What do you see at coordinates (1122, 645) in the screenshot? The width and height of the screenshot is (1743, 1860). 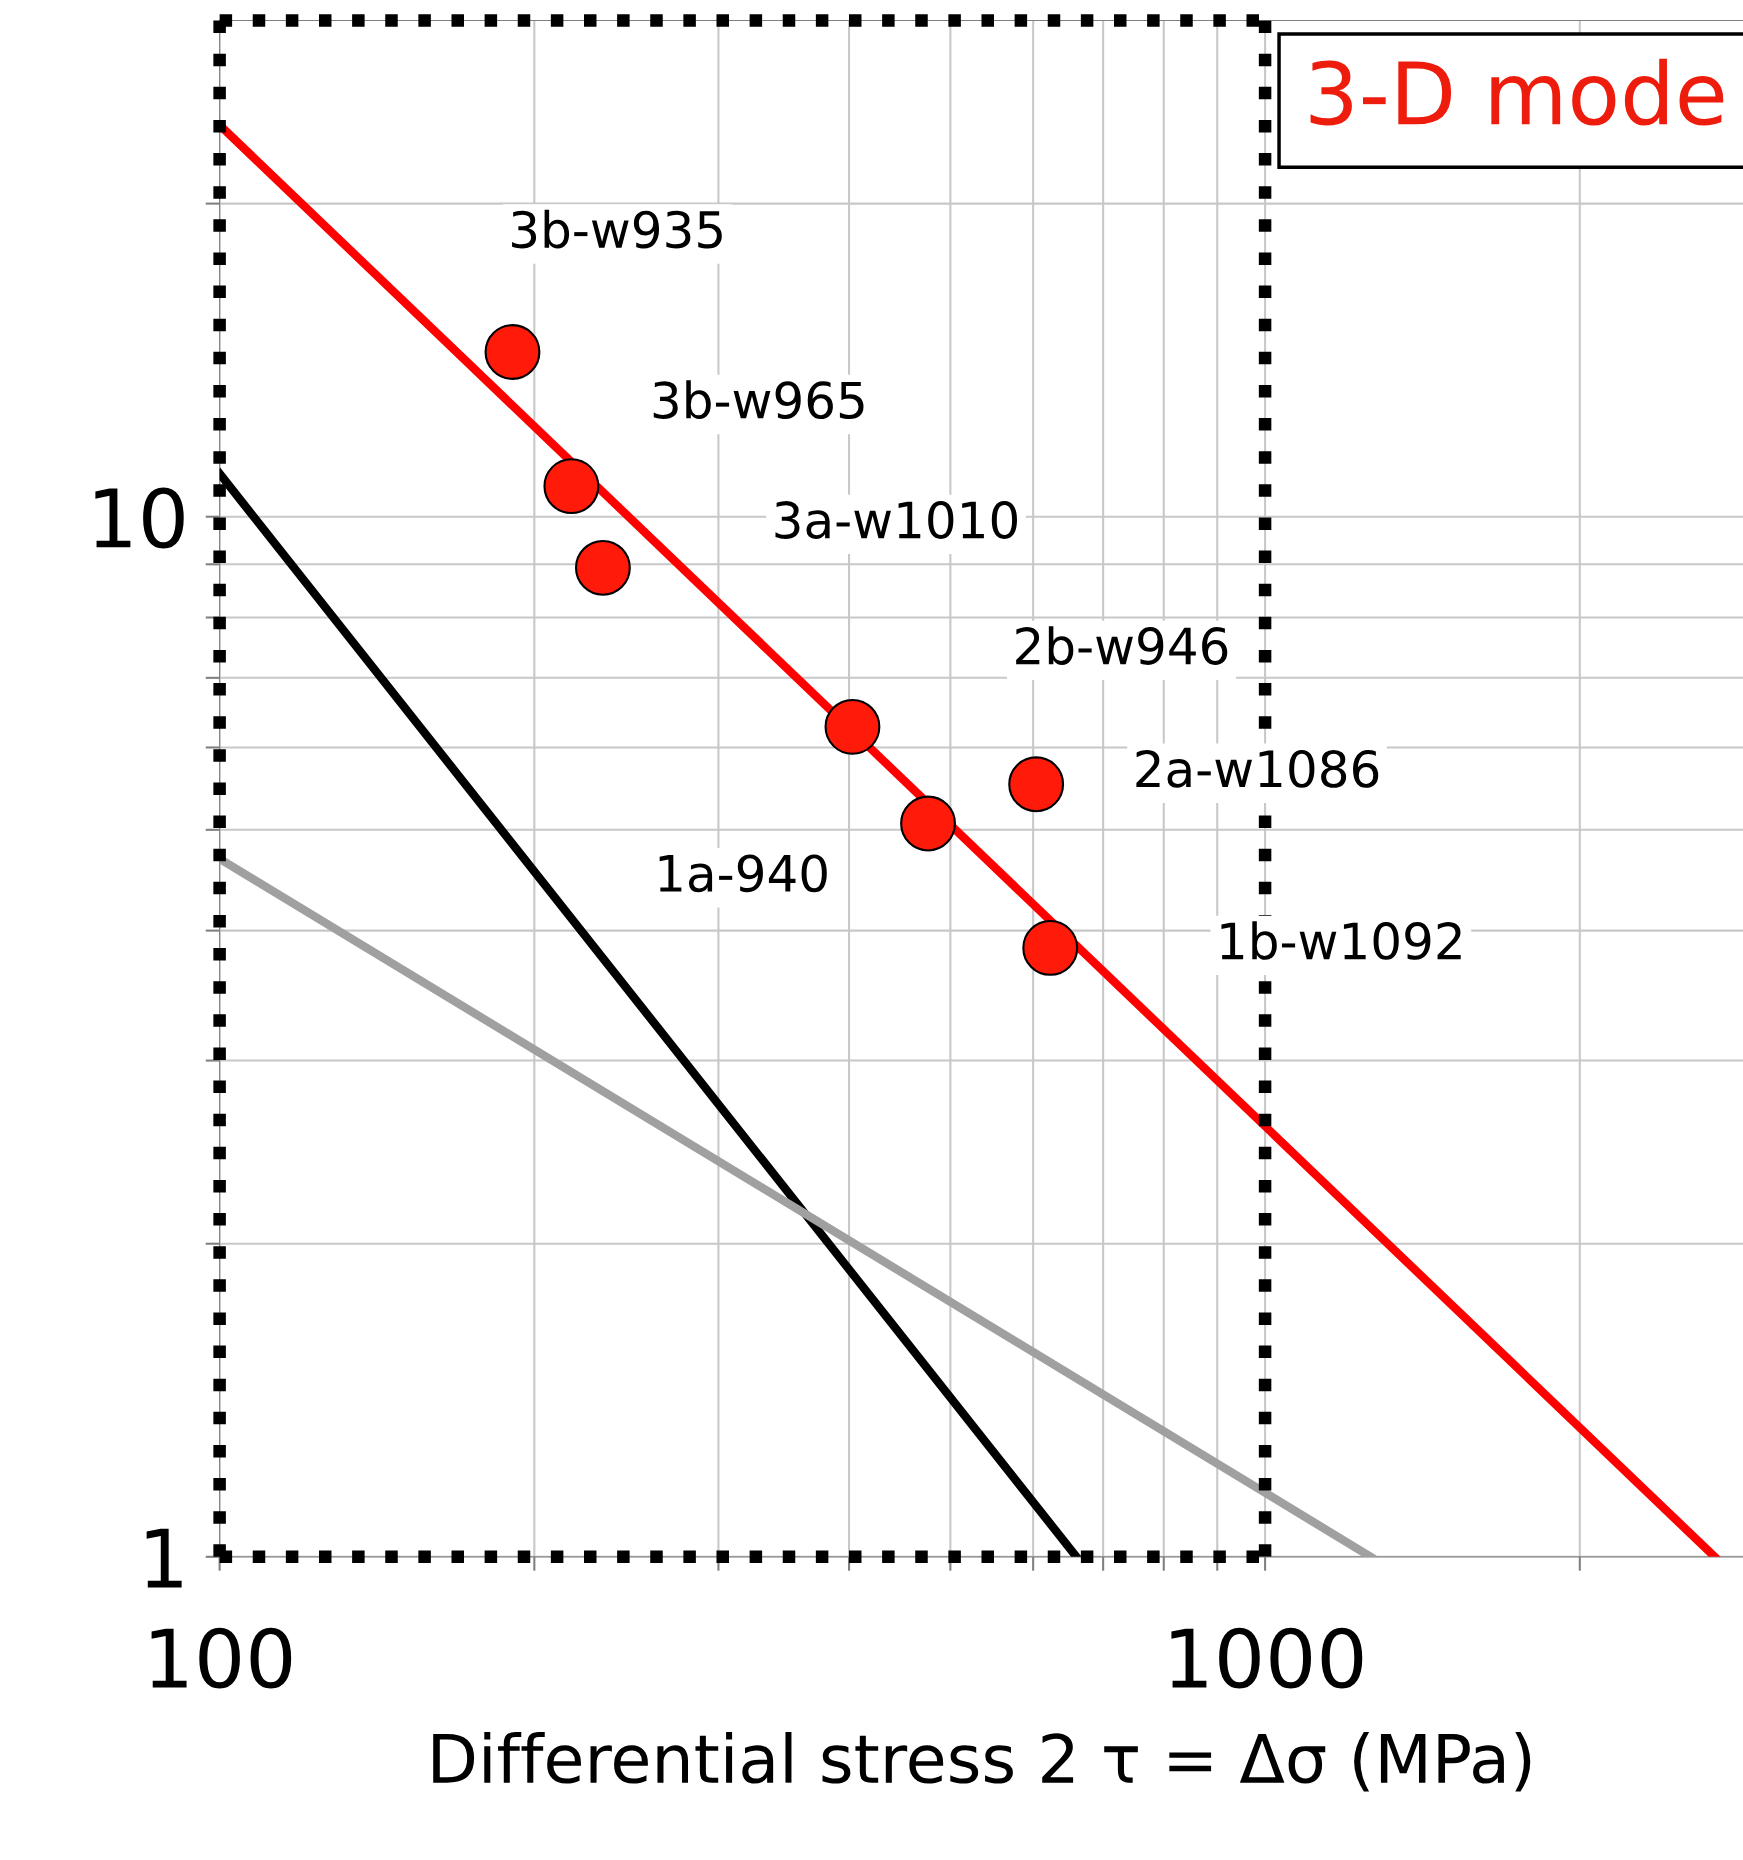 I see `annotation: 2b-w946` at bounding box center [1122, 645].